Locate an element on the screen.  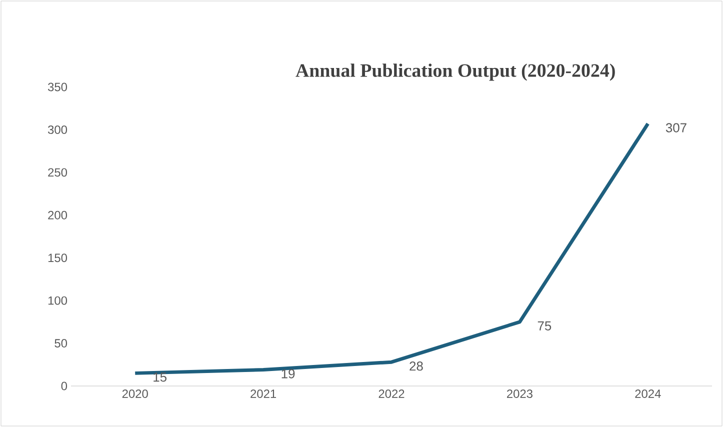
y-tick-label: 300 is located at coordinates (58, 129).